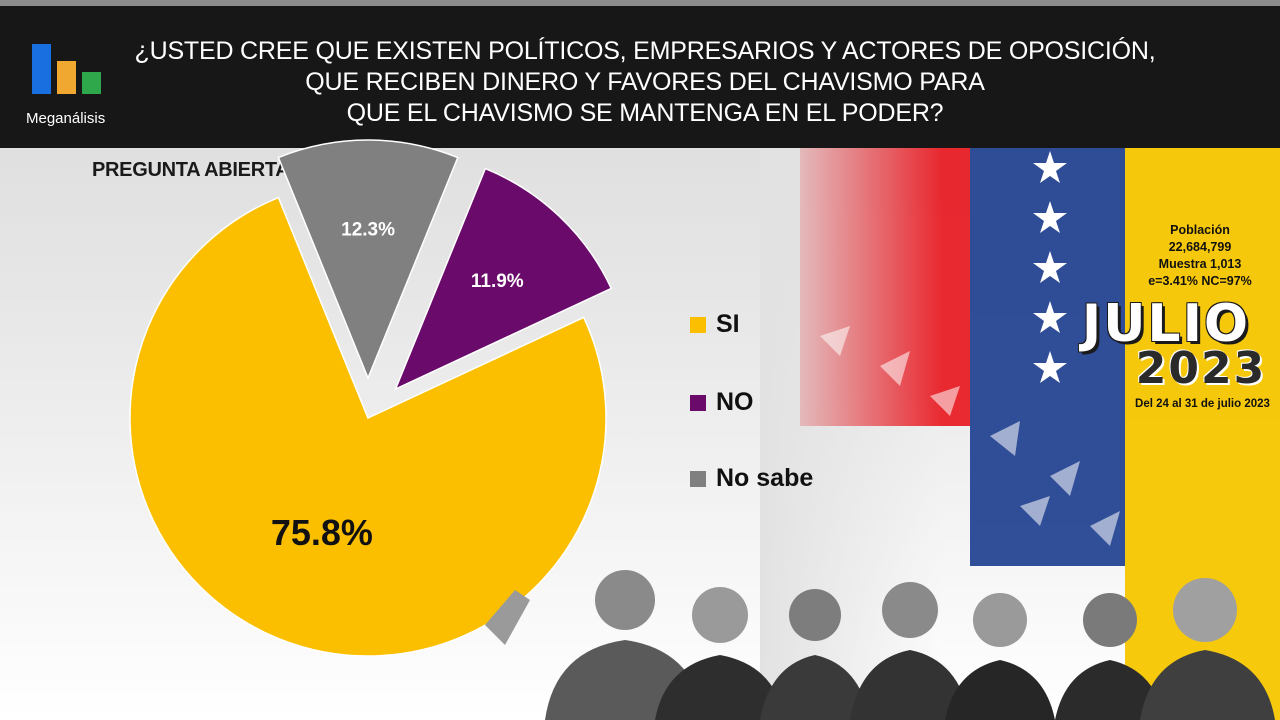 This screenshot has height=720, width=1280. What do you see at coordinates (497, 281) in the screenshot?
I see `pie-label-no: 11.9%` at bounding box center [497, 281].